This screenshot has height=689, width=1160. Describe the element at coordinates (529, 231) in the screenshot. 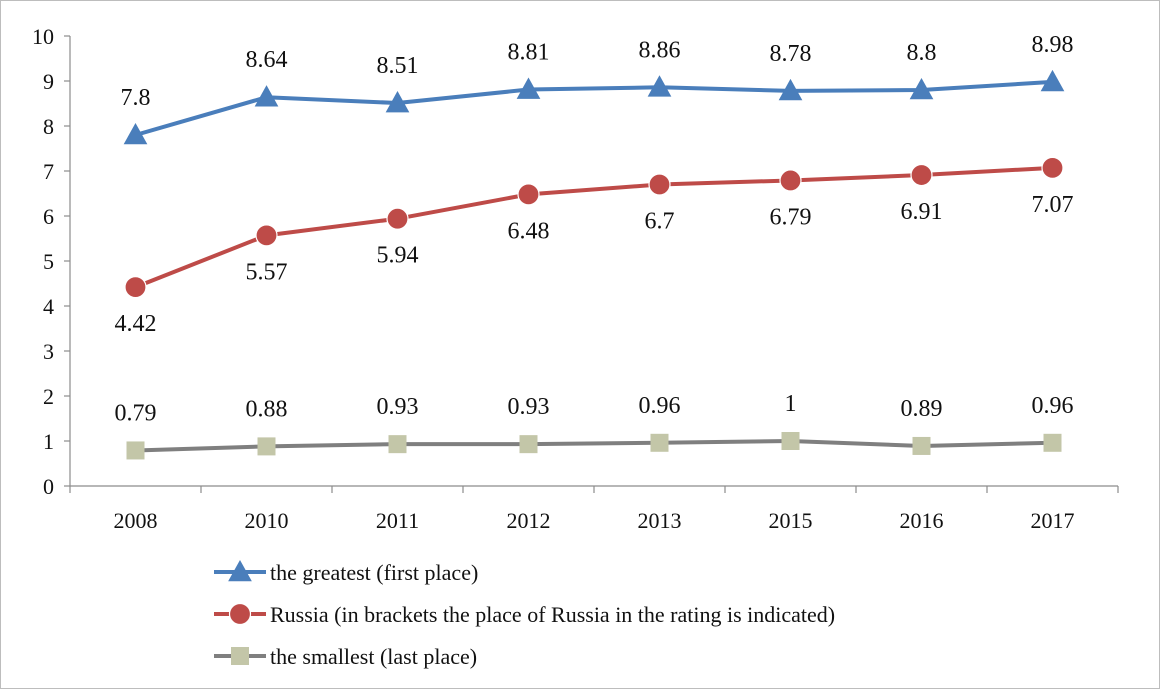

I see `data-label-series-1: 6.48` at that location.